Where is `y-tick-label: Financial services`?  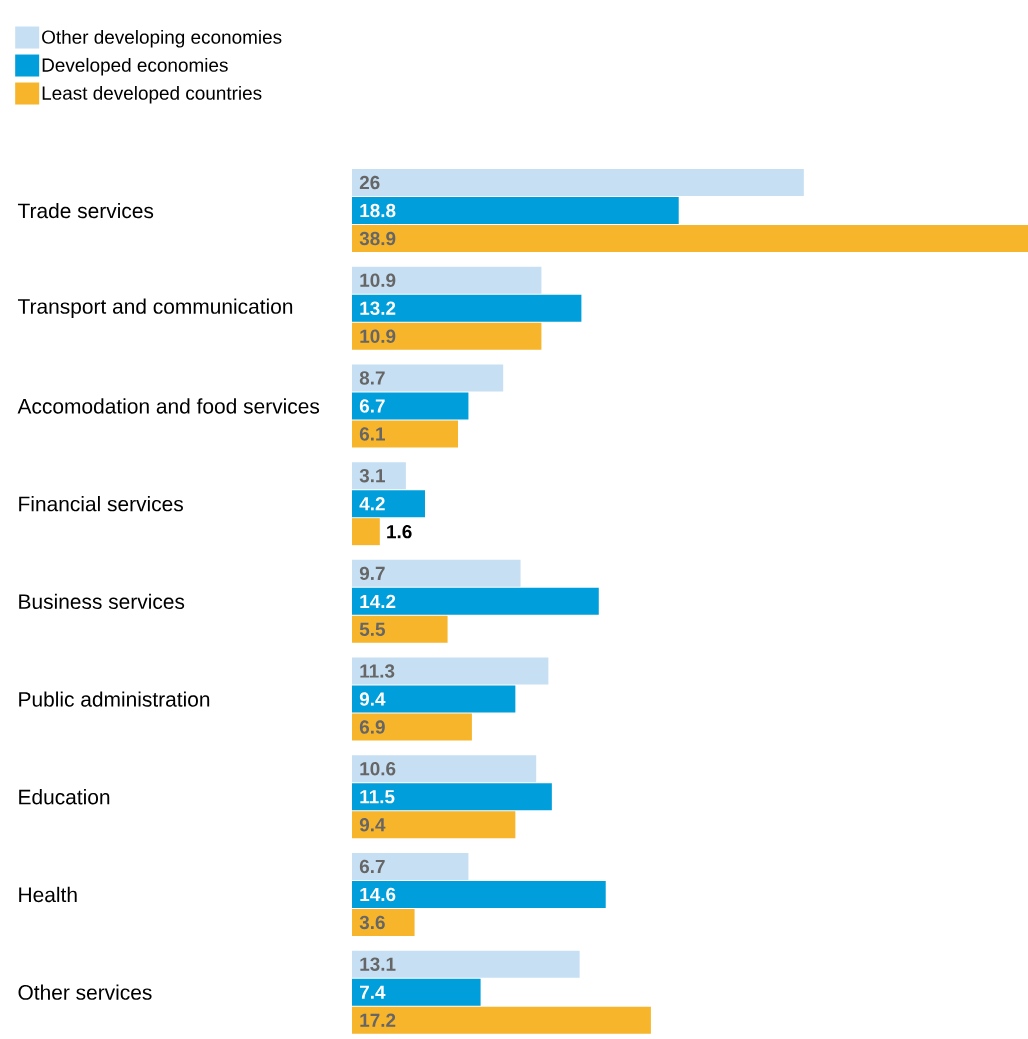
y-tick-label: Financial services is located at coordinates (101, 503).